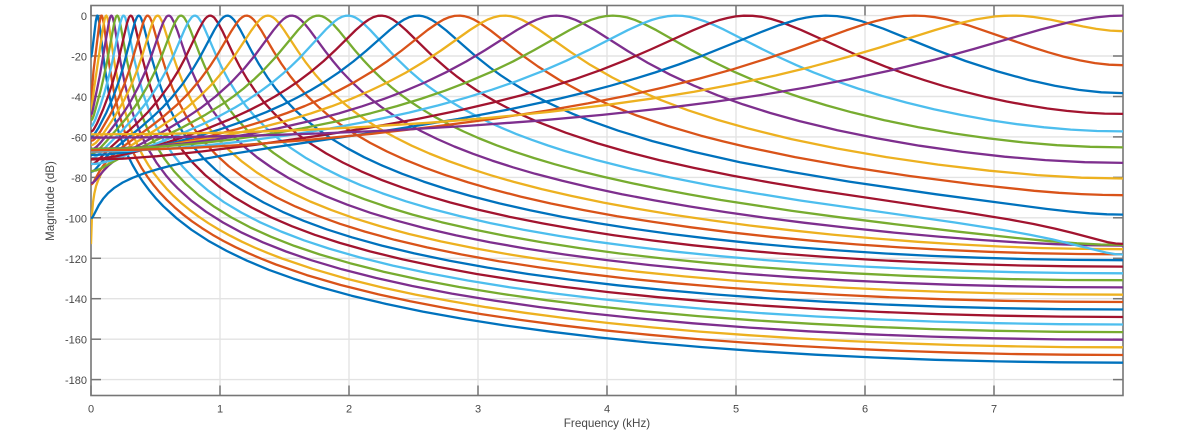 This screenshot has width=1186, height=438. What do you see at coordinates (79, 58) in the screenshot?
I see `svg-text: -20` at bounding box center [79, 58].